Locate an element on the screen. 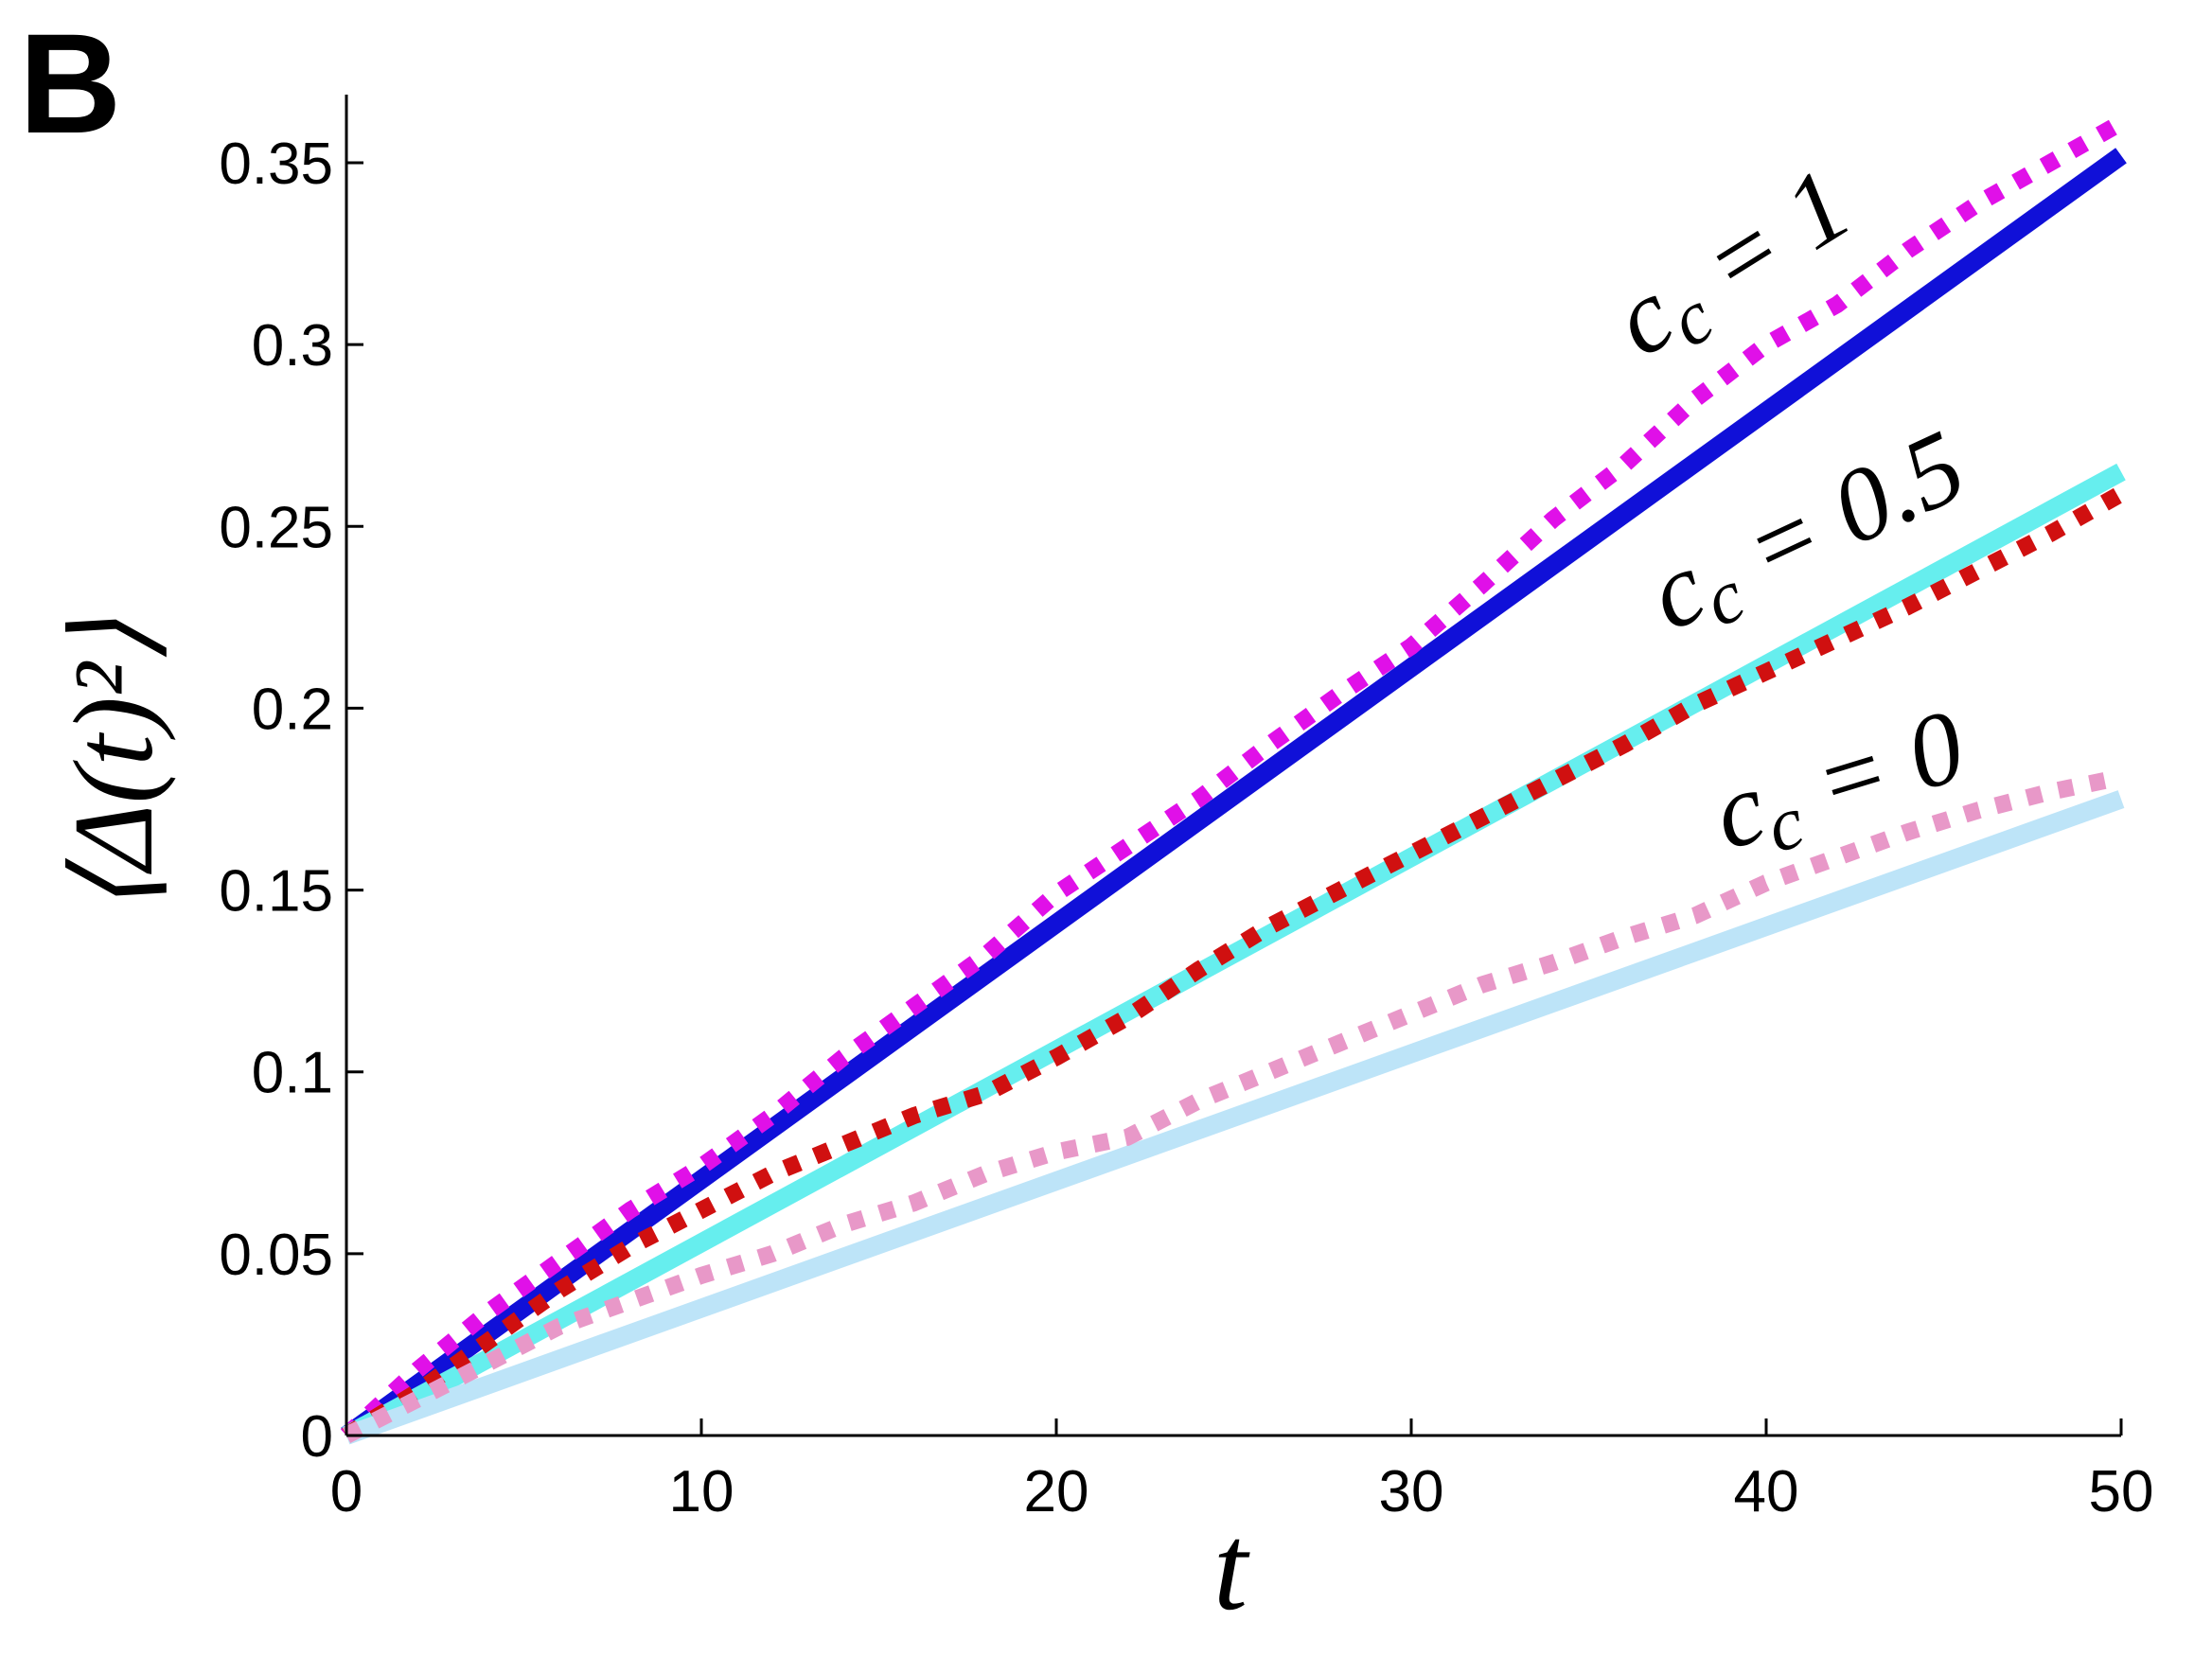  y-tick-label: 0.3 is located at coordinates (292, 346).